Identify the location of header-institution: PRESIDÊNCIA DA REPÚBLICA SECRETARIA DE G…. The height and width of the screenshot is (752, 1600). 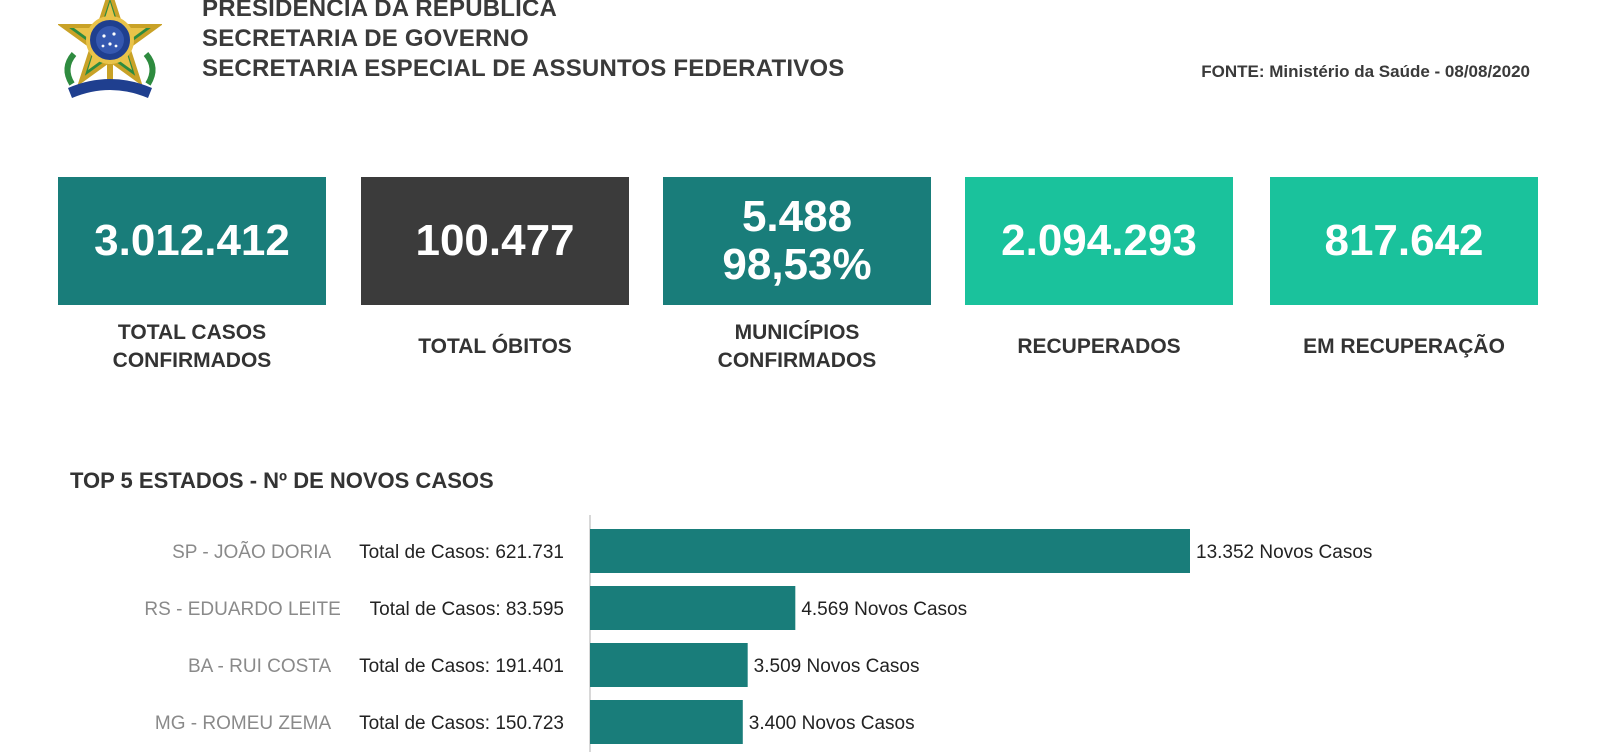
(523, 42).